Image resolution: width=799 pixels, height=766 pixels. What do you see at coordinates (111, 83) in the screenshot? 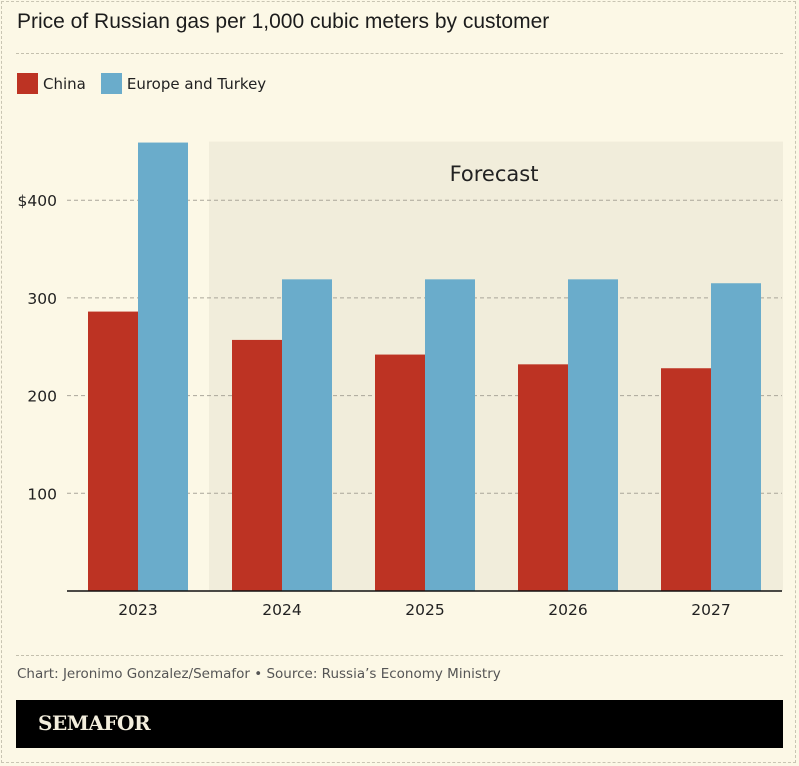
I see `legend-swatch-europe-turkey` at bounding box center [111, 83].